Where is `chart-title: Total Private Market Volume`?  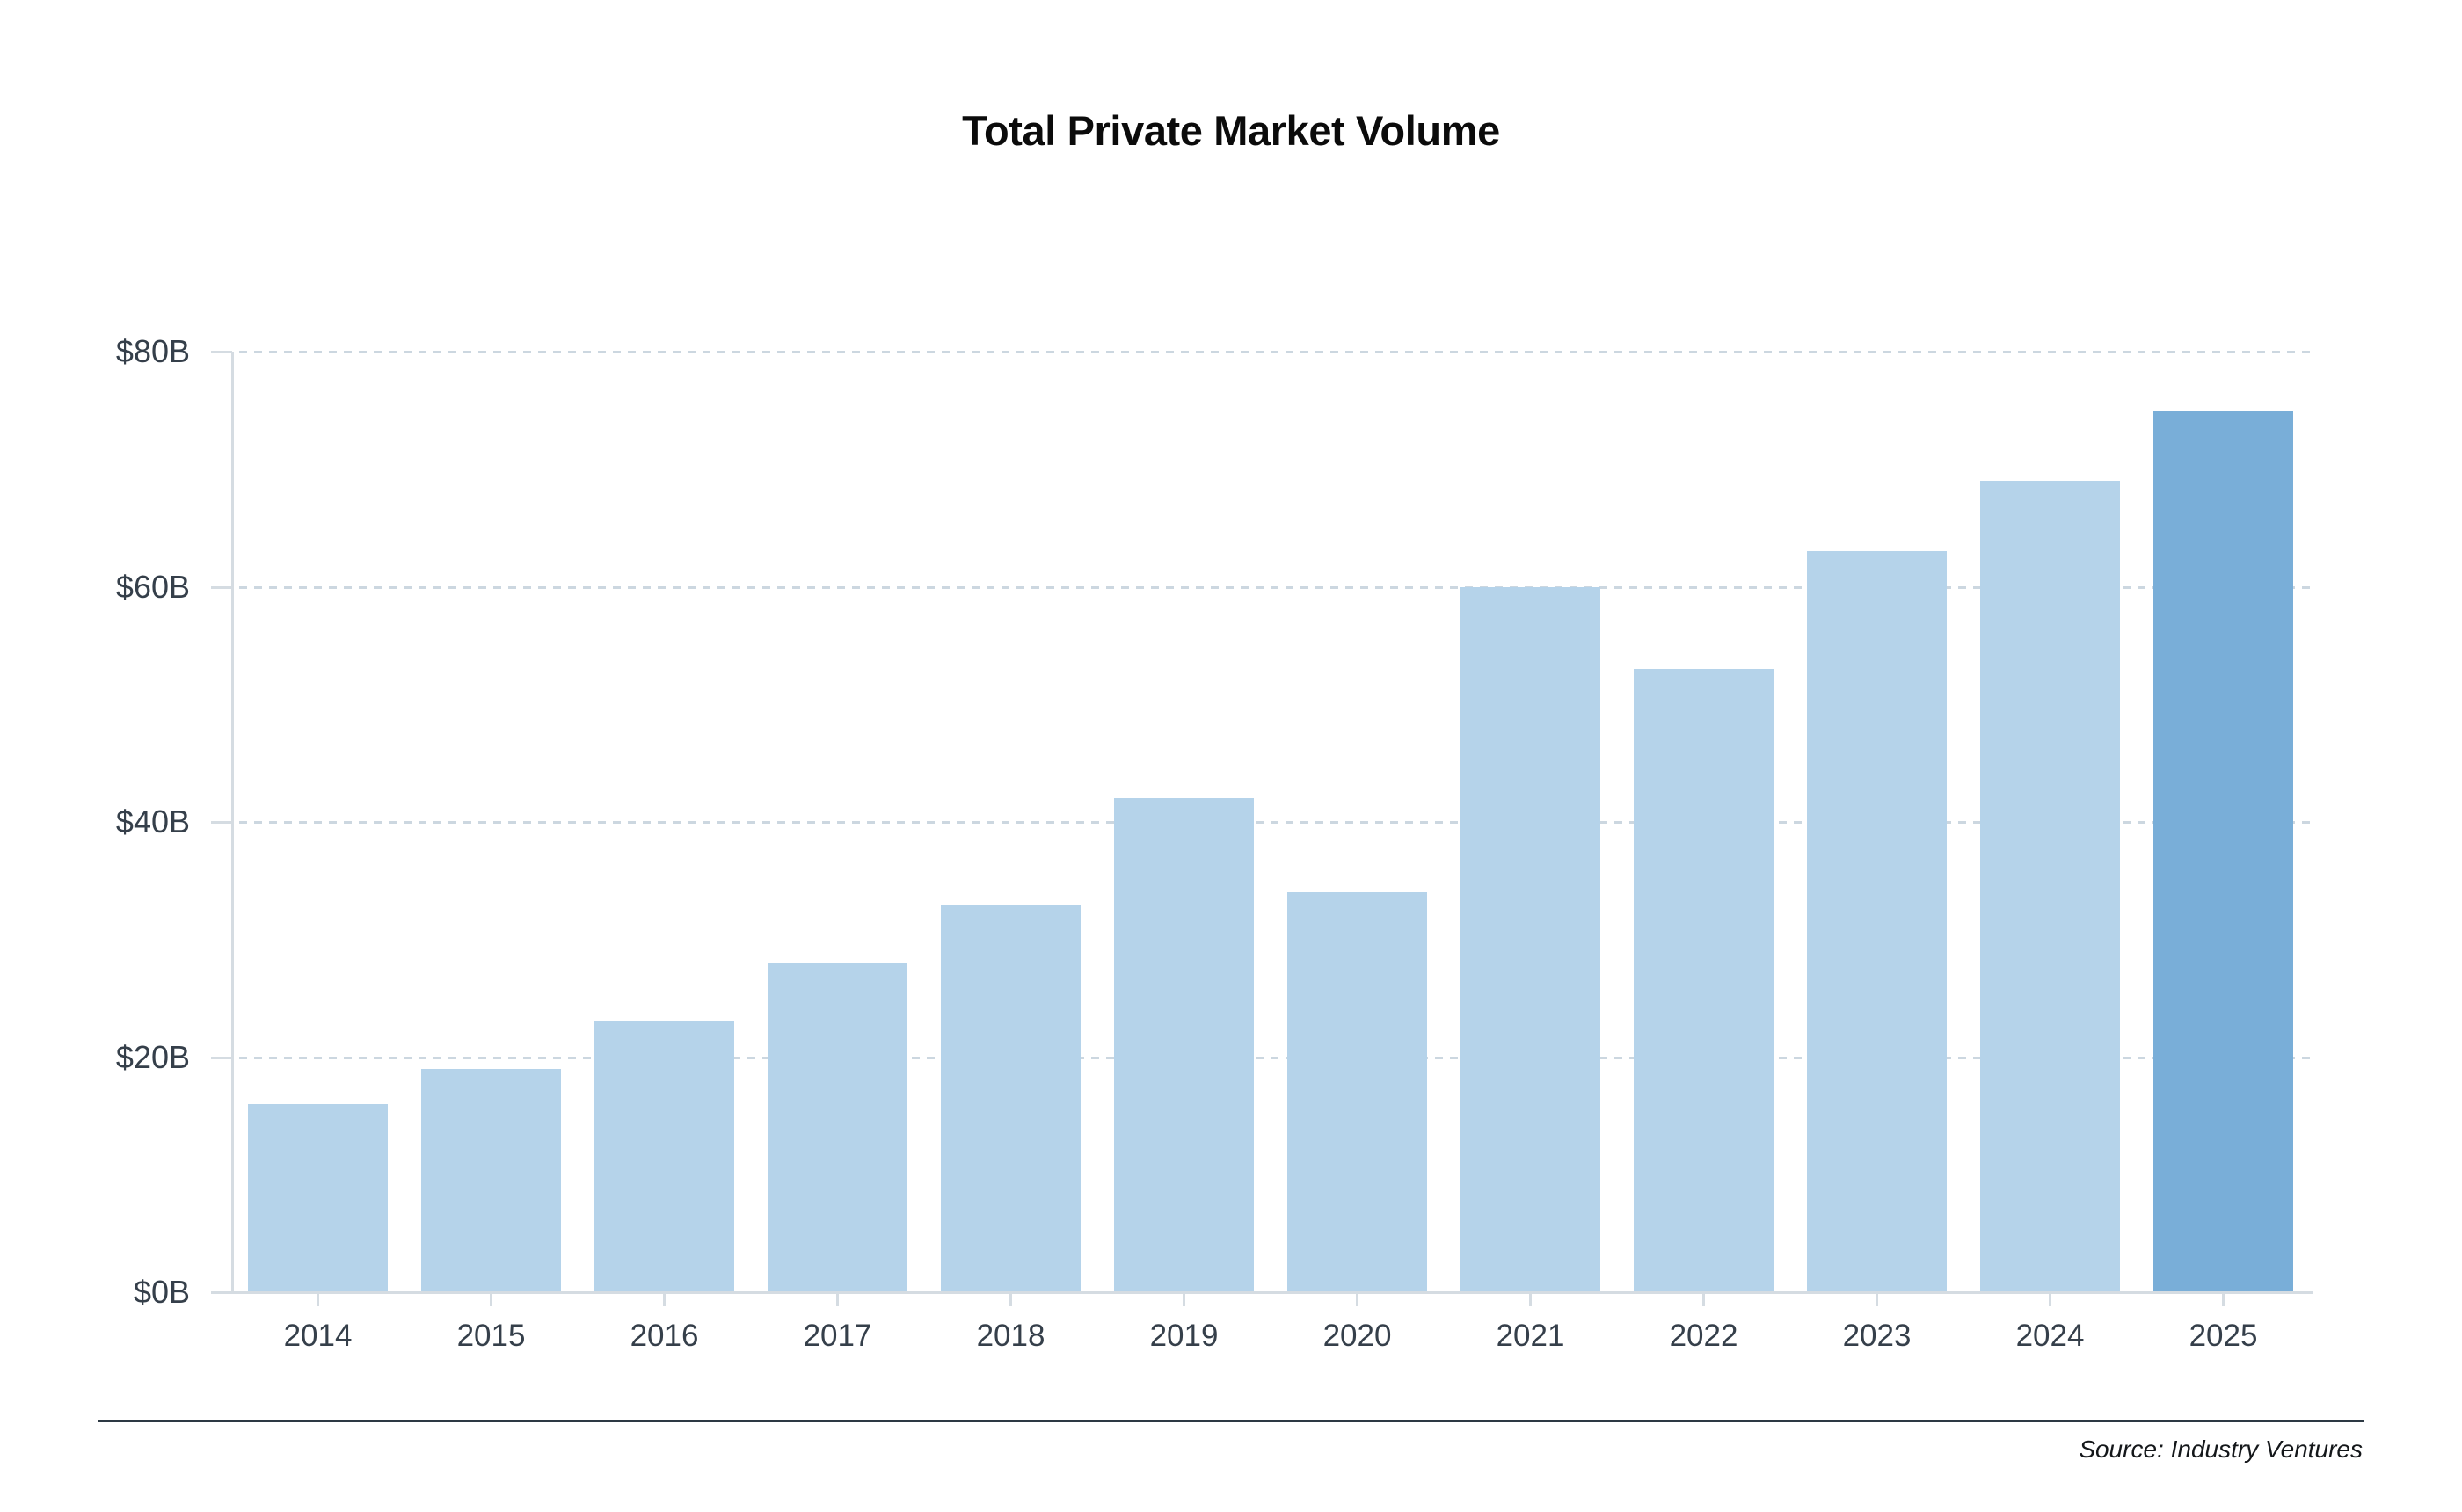
chart-title: Total Private Market Volume is located at coordinates (1231, 130).